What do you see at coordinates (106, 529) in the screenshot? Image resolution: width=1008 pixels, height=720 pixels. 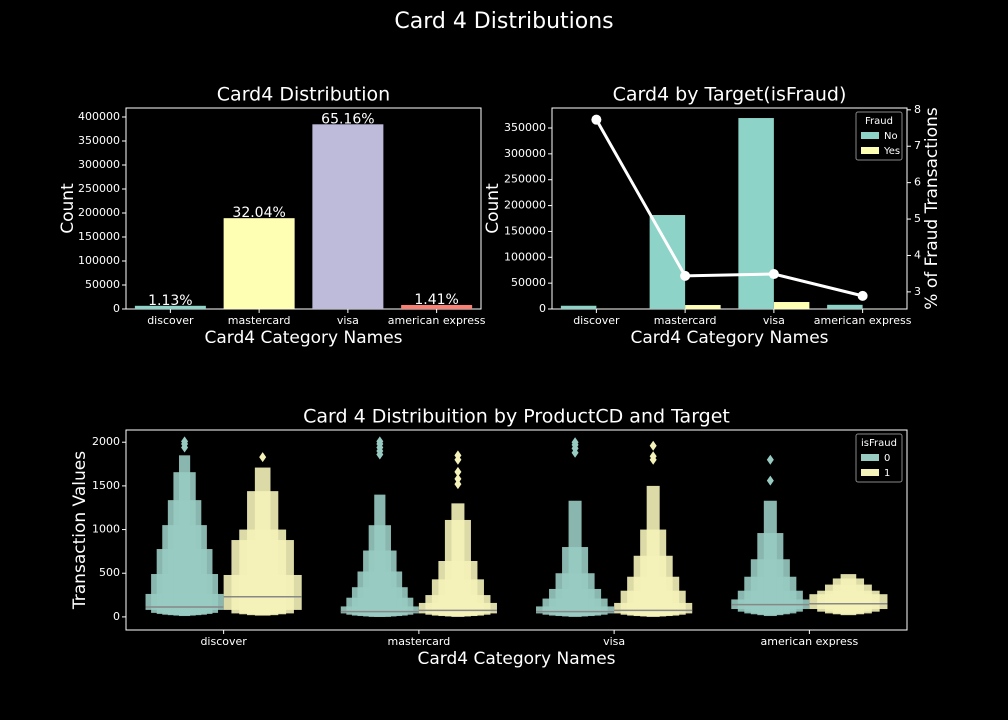 I see `y-tick-label: 1000` at bounding box center [106, 529].